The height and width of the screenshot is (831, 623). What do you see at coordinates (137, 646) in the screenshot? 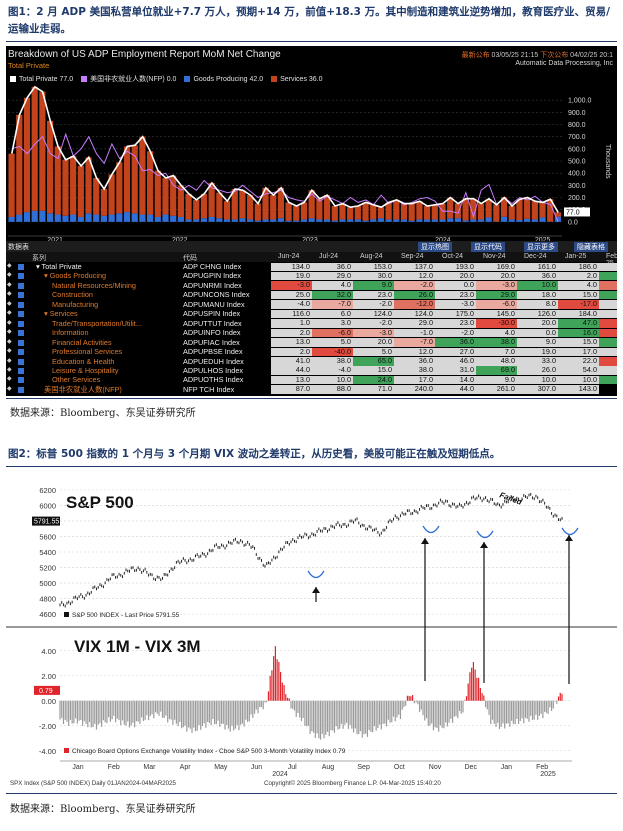
I see `vix-title: VIX 1M - VIX 3M` at bounding box center [137, 646].